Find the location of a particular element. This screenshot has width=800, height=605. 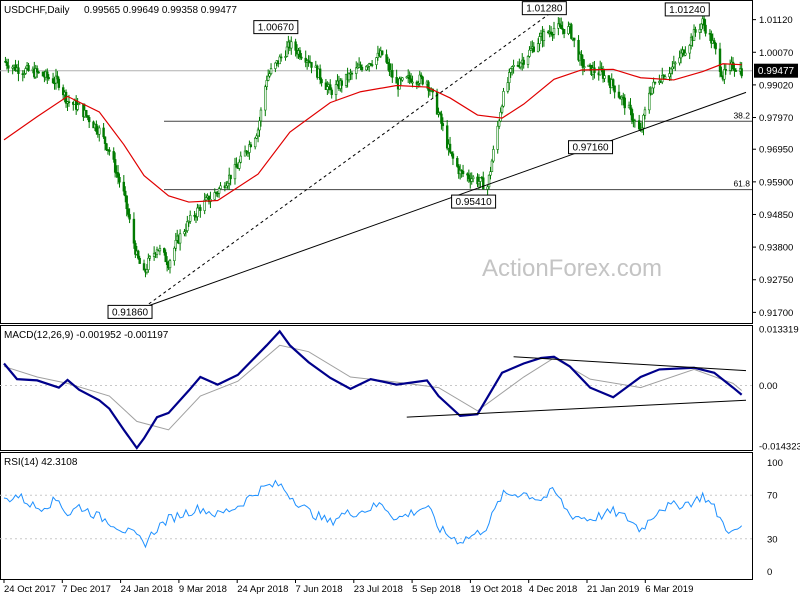

x-tick-label: 19 Oct 2018 is located at coordinates (496, 589).